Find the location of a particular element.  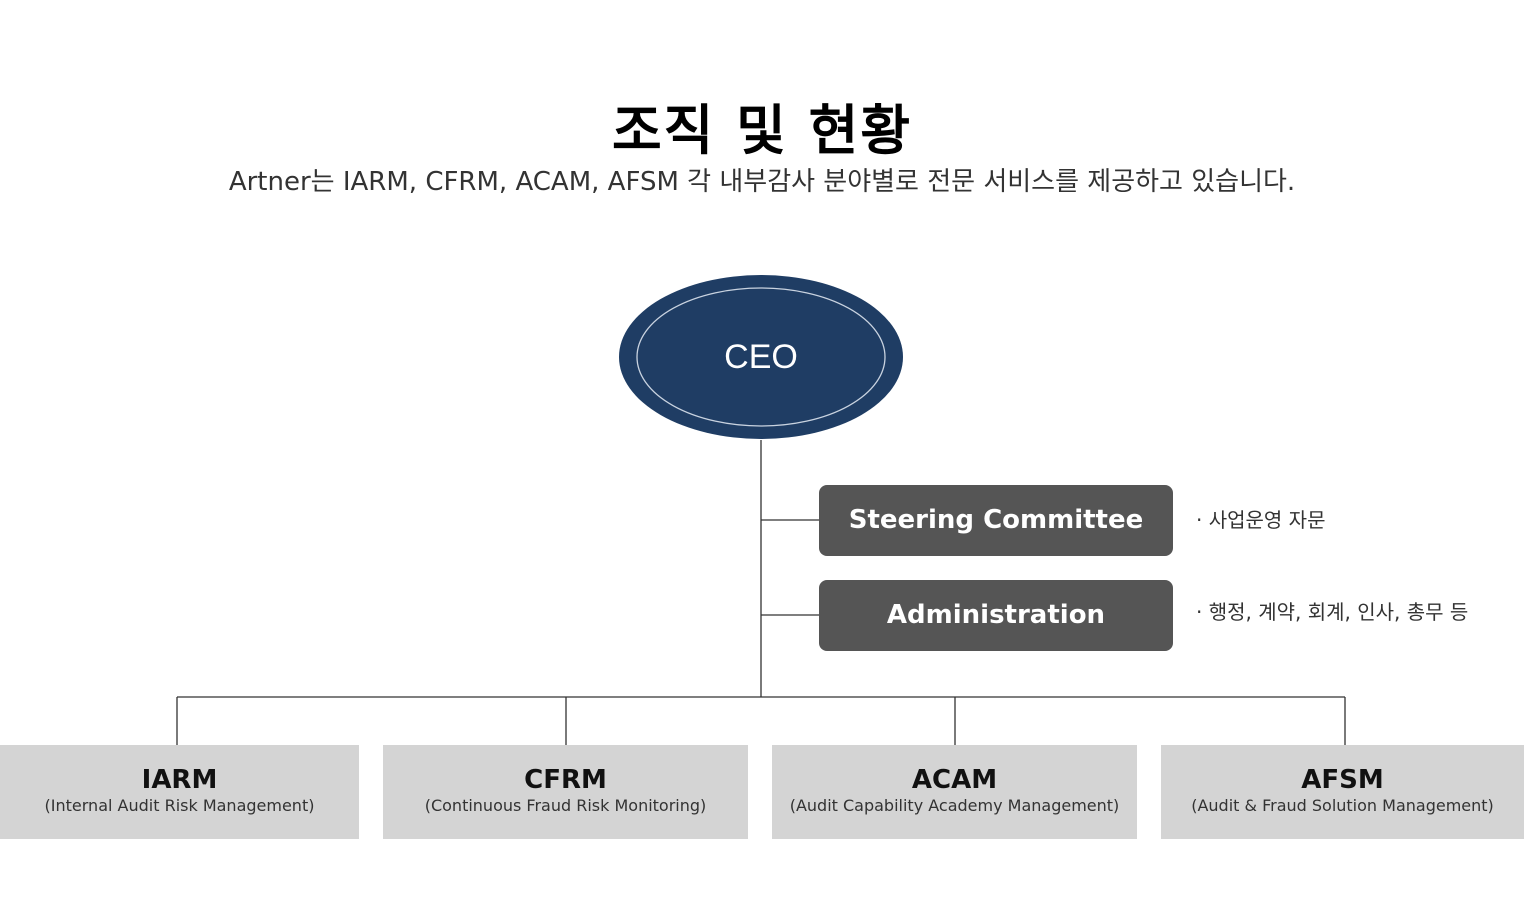

ceo-ellipse is located at coordinates (761, 357).